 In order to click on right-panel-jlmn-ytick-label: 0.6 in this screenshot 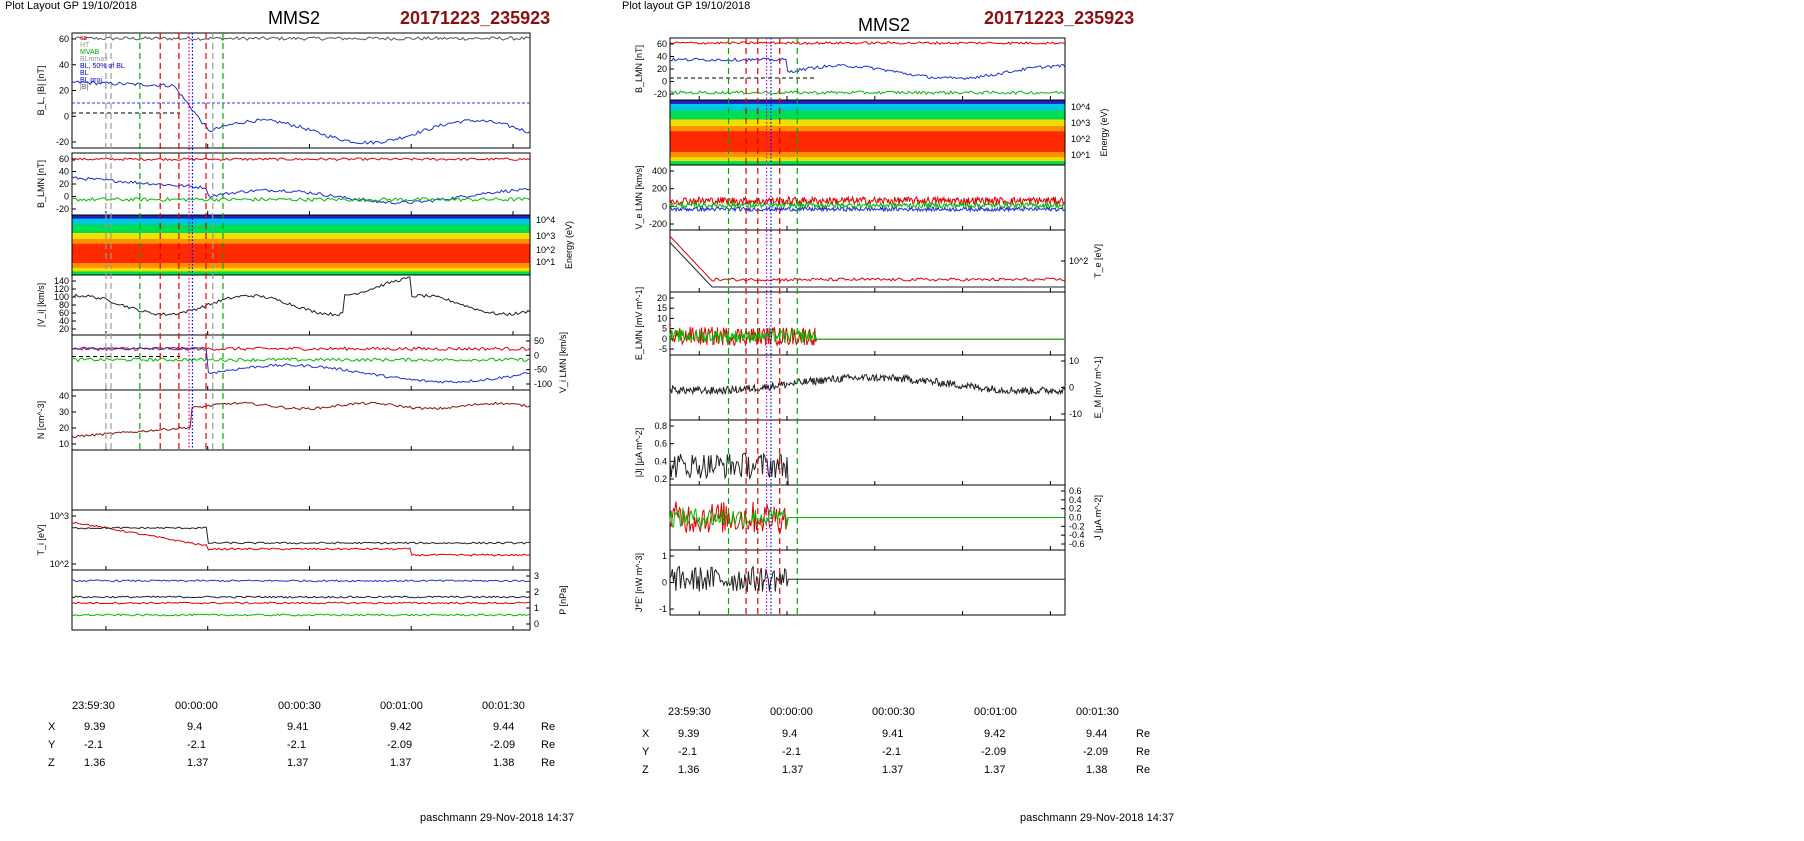, I will do `click(1075, 491)`.